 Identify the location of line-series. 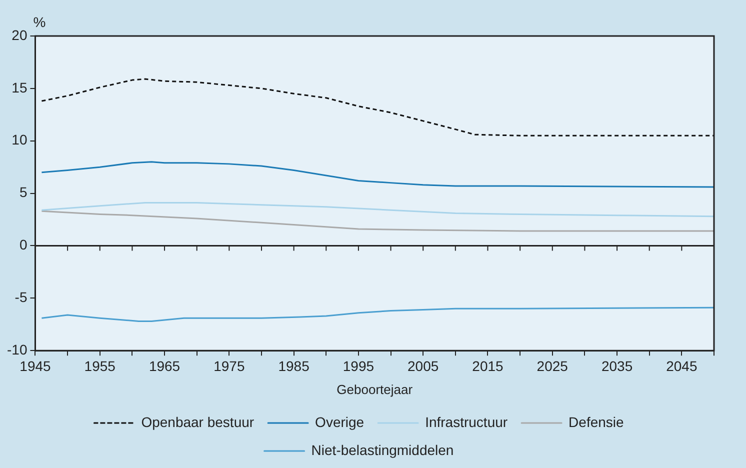
(377, 107).